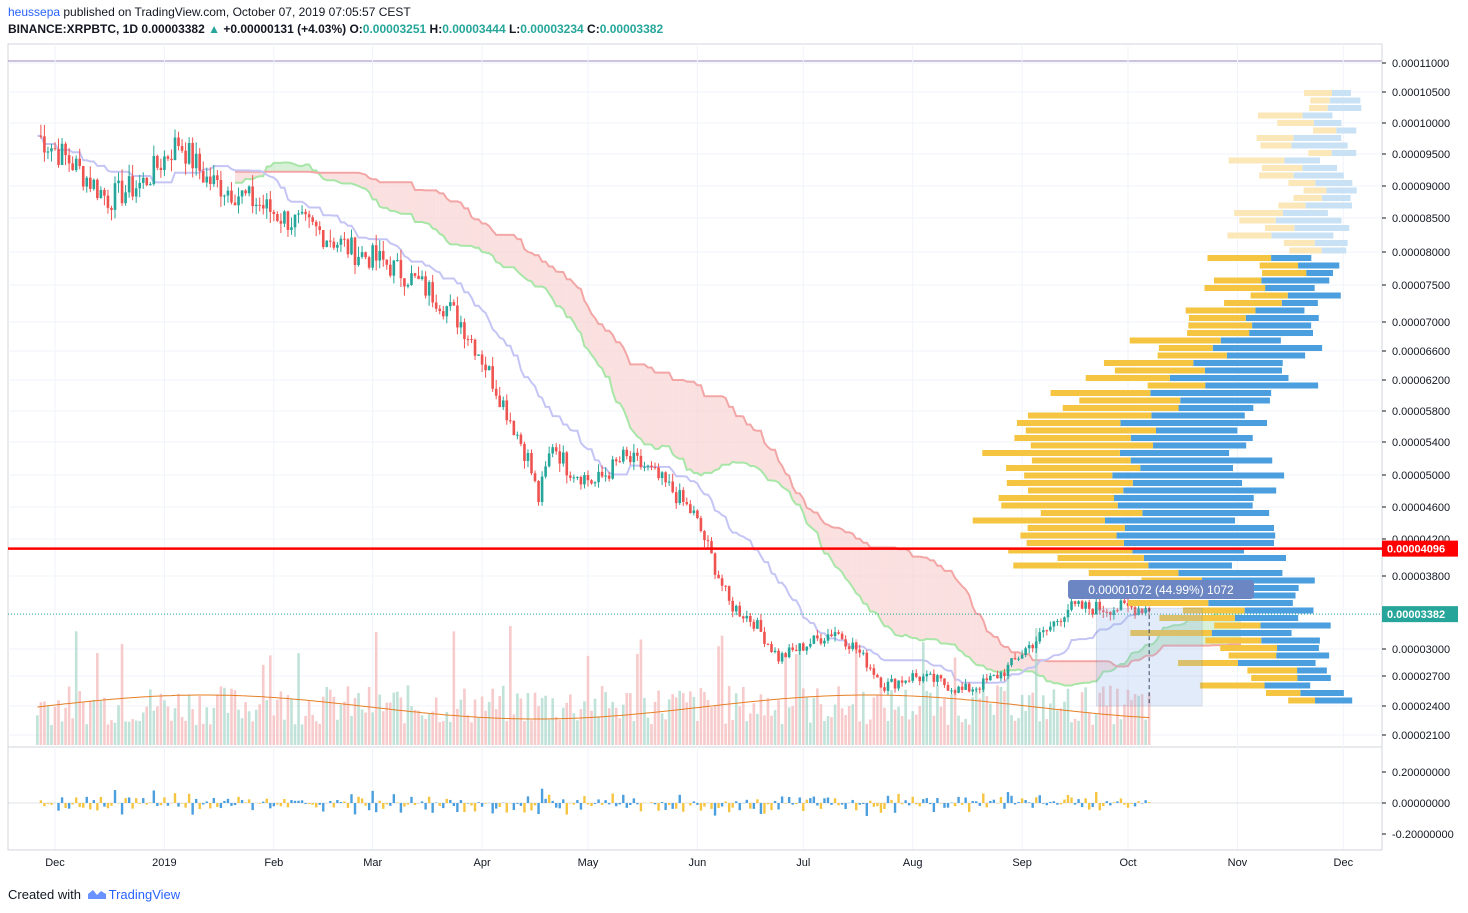 Image resolution: width=1468 pixels, height=913 pixels. I want to click on x-tick-label: Aug, so click(913, 863).